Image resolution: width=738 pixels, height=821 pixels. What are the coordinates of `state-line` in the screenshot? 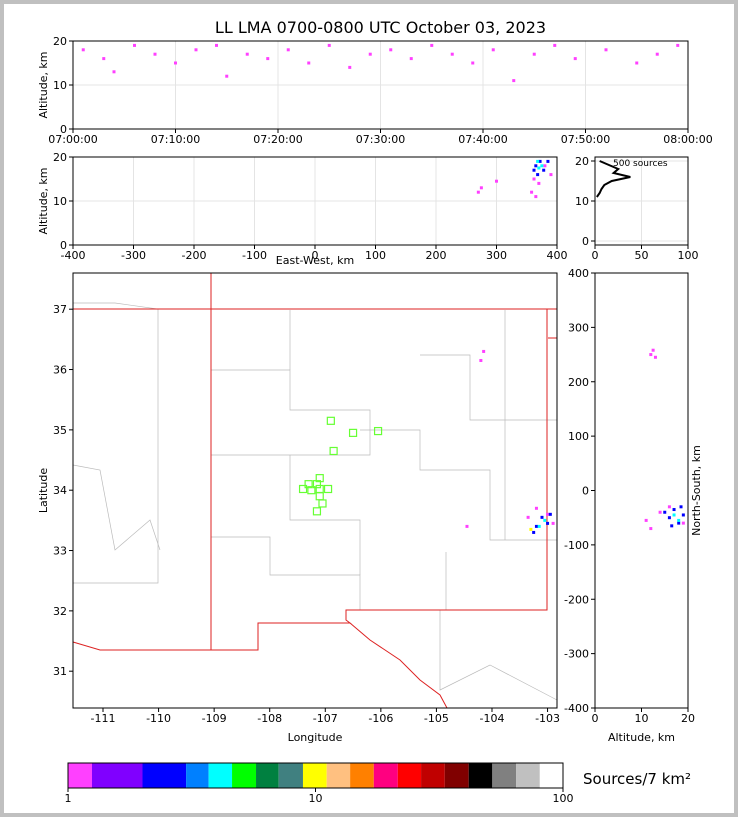 It's located at (398, 665).